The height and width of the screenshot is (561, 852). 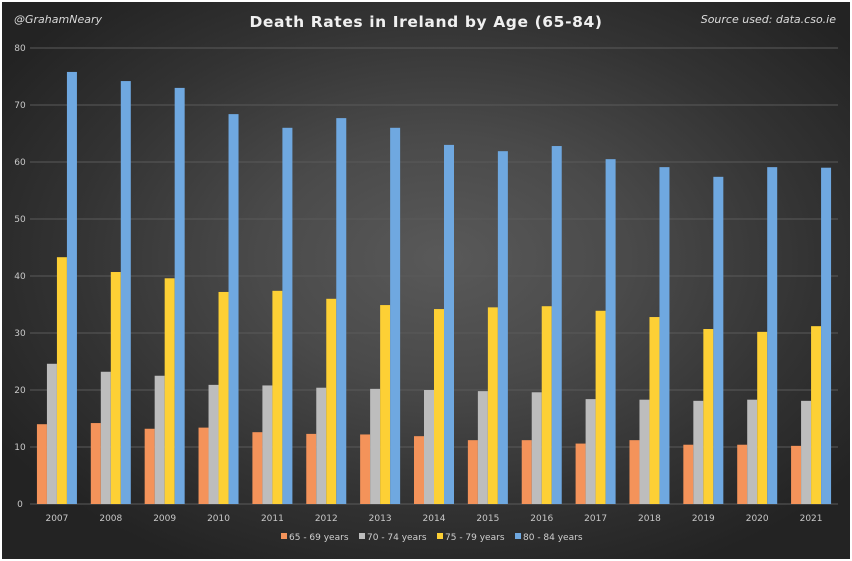 What do you see at coordinates (708, 416) in the screenshot?
I see `bar-75-79years-2019` at bounding box center [708, 416].